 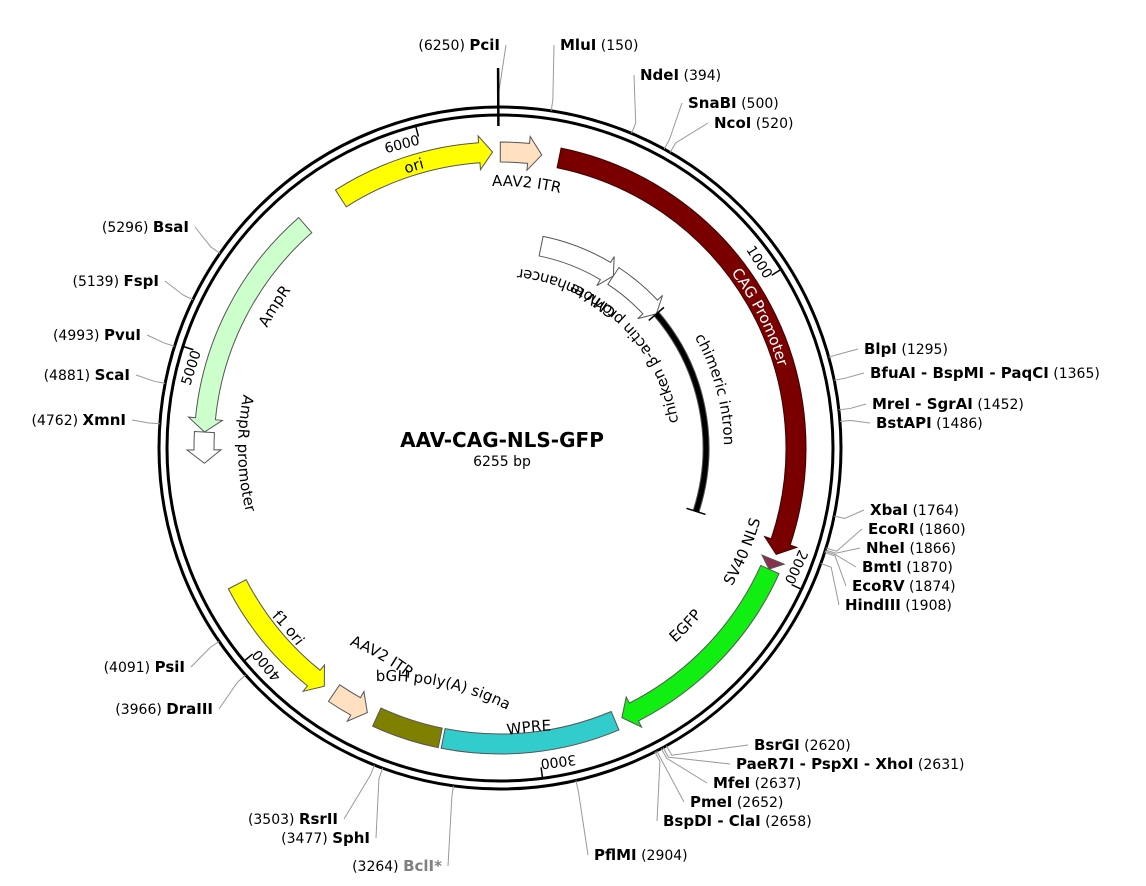 What do you see at coordinates (79, 420) in the screenshot?
I see `site-label: (4762) XmnI` at bounding box center [79, 420].